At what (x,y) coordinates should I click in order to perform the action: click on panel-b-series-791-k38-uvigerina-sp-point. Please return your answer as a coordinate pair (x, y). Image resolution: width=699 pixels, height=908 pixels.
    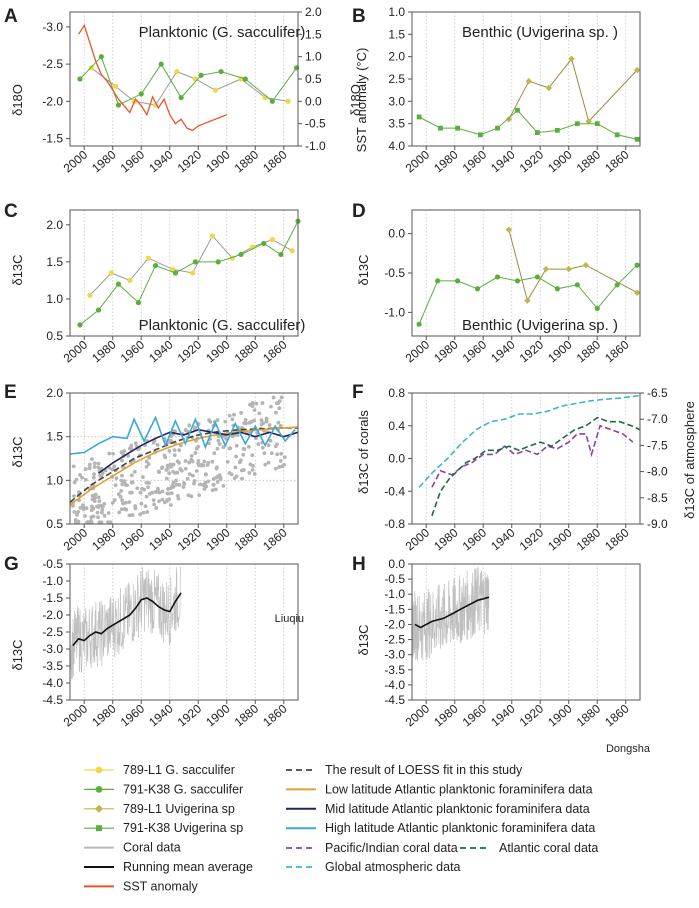
    Looking at the image, I should click on (637, 139).